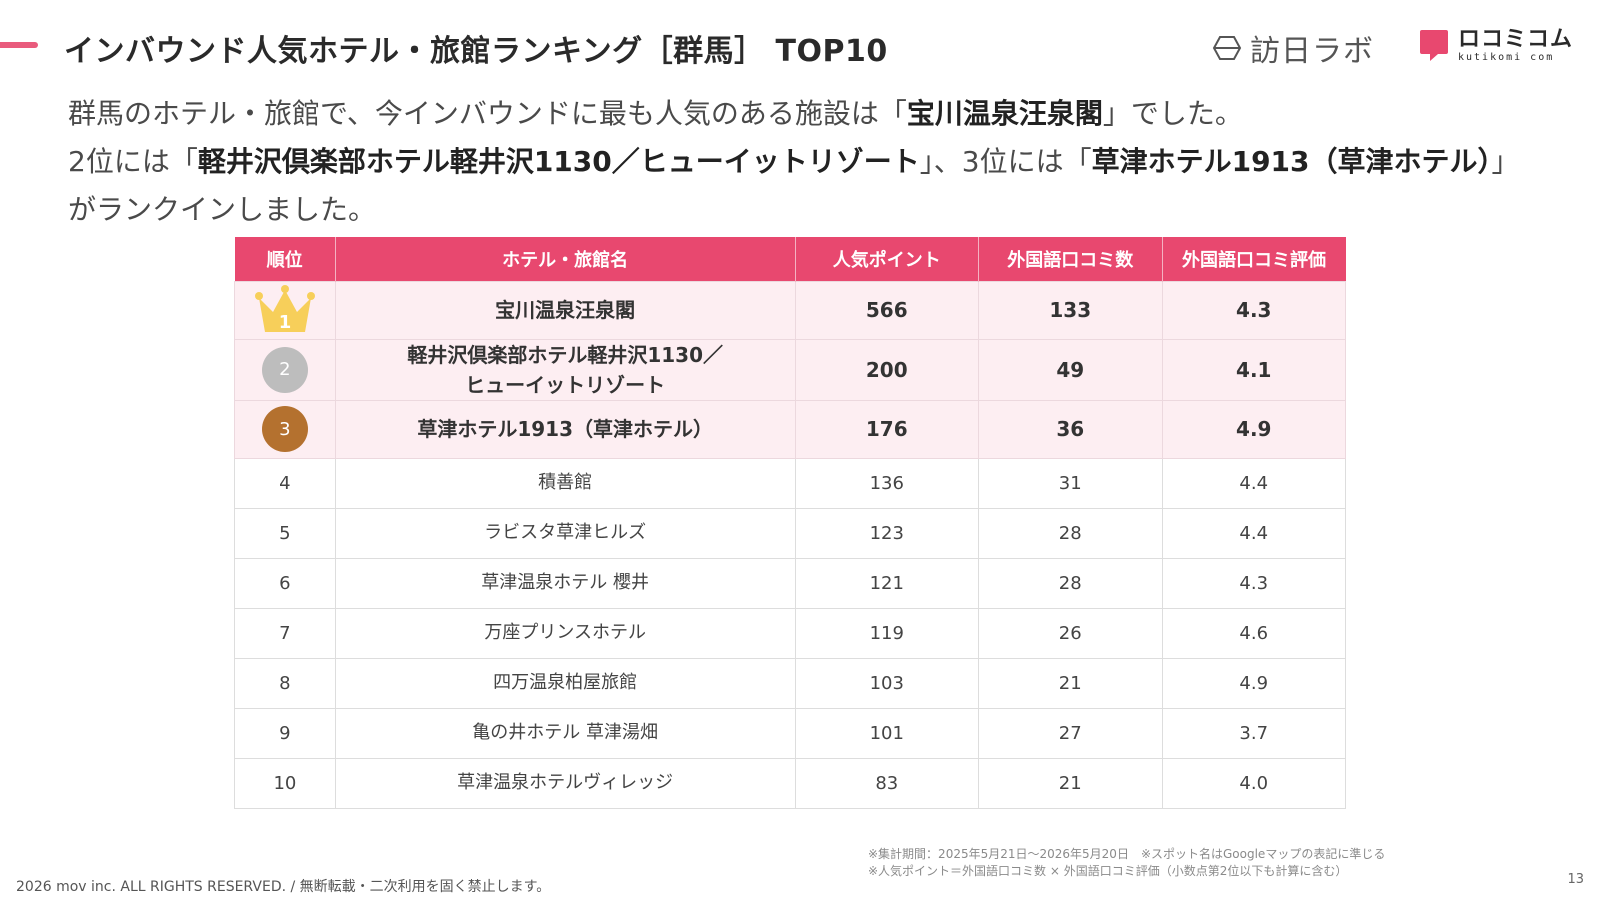  I want to click on rank-cell: 7, so click(285, 633).